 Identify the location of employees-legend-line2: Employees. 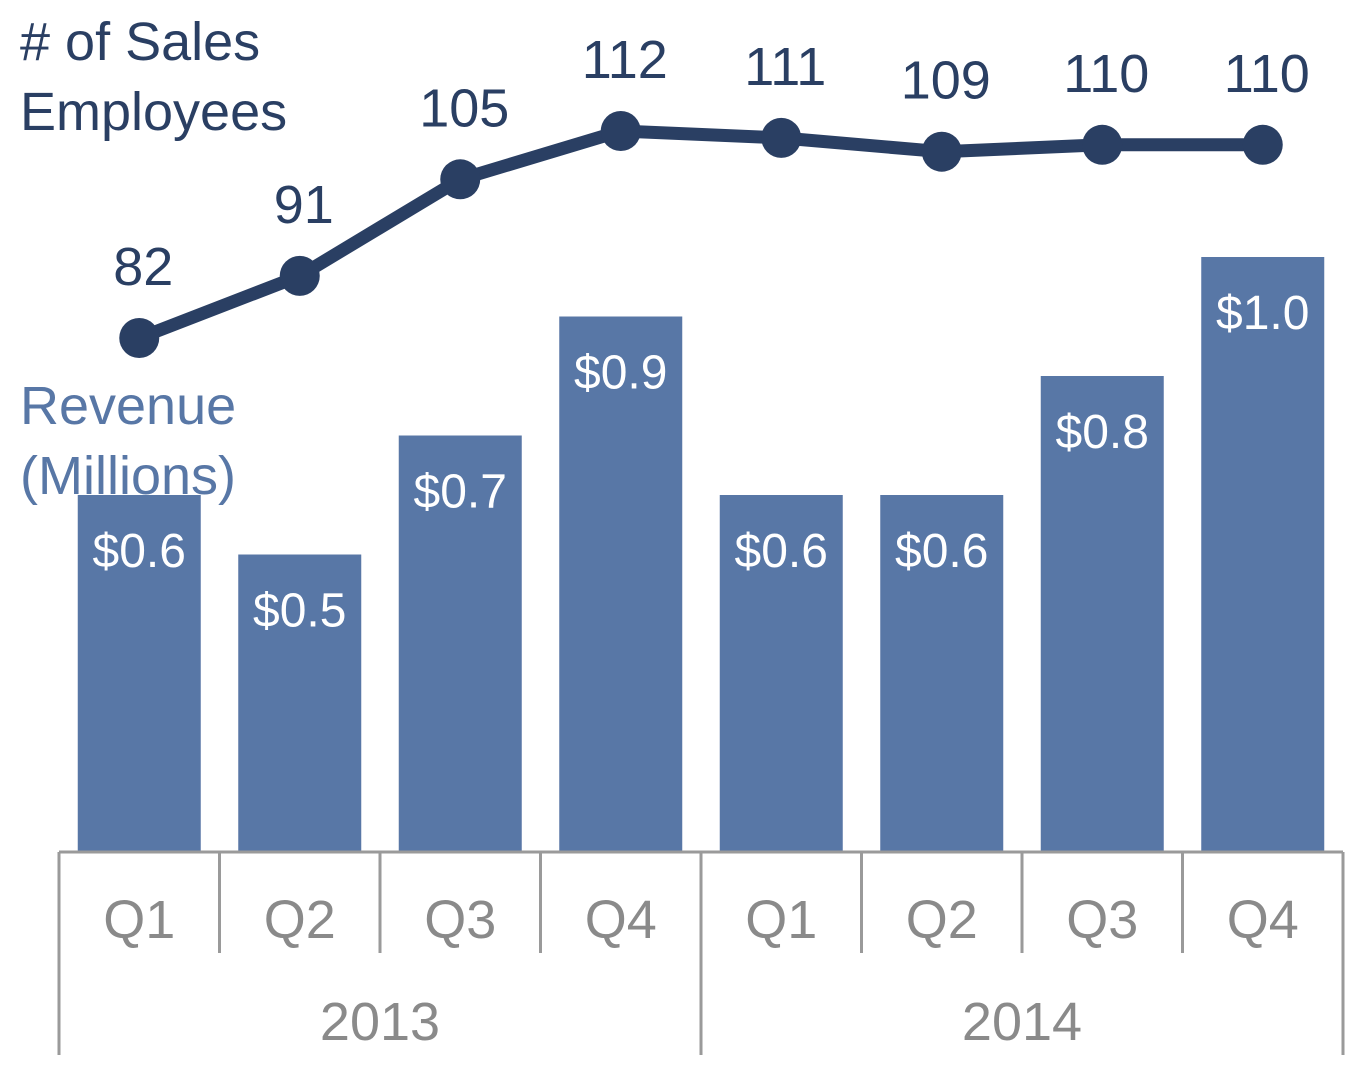
(153, 112).